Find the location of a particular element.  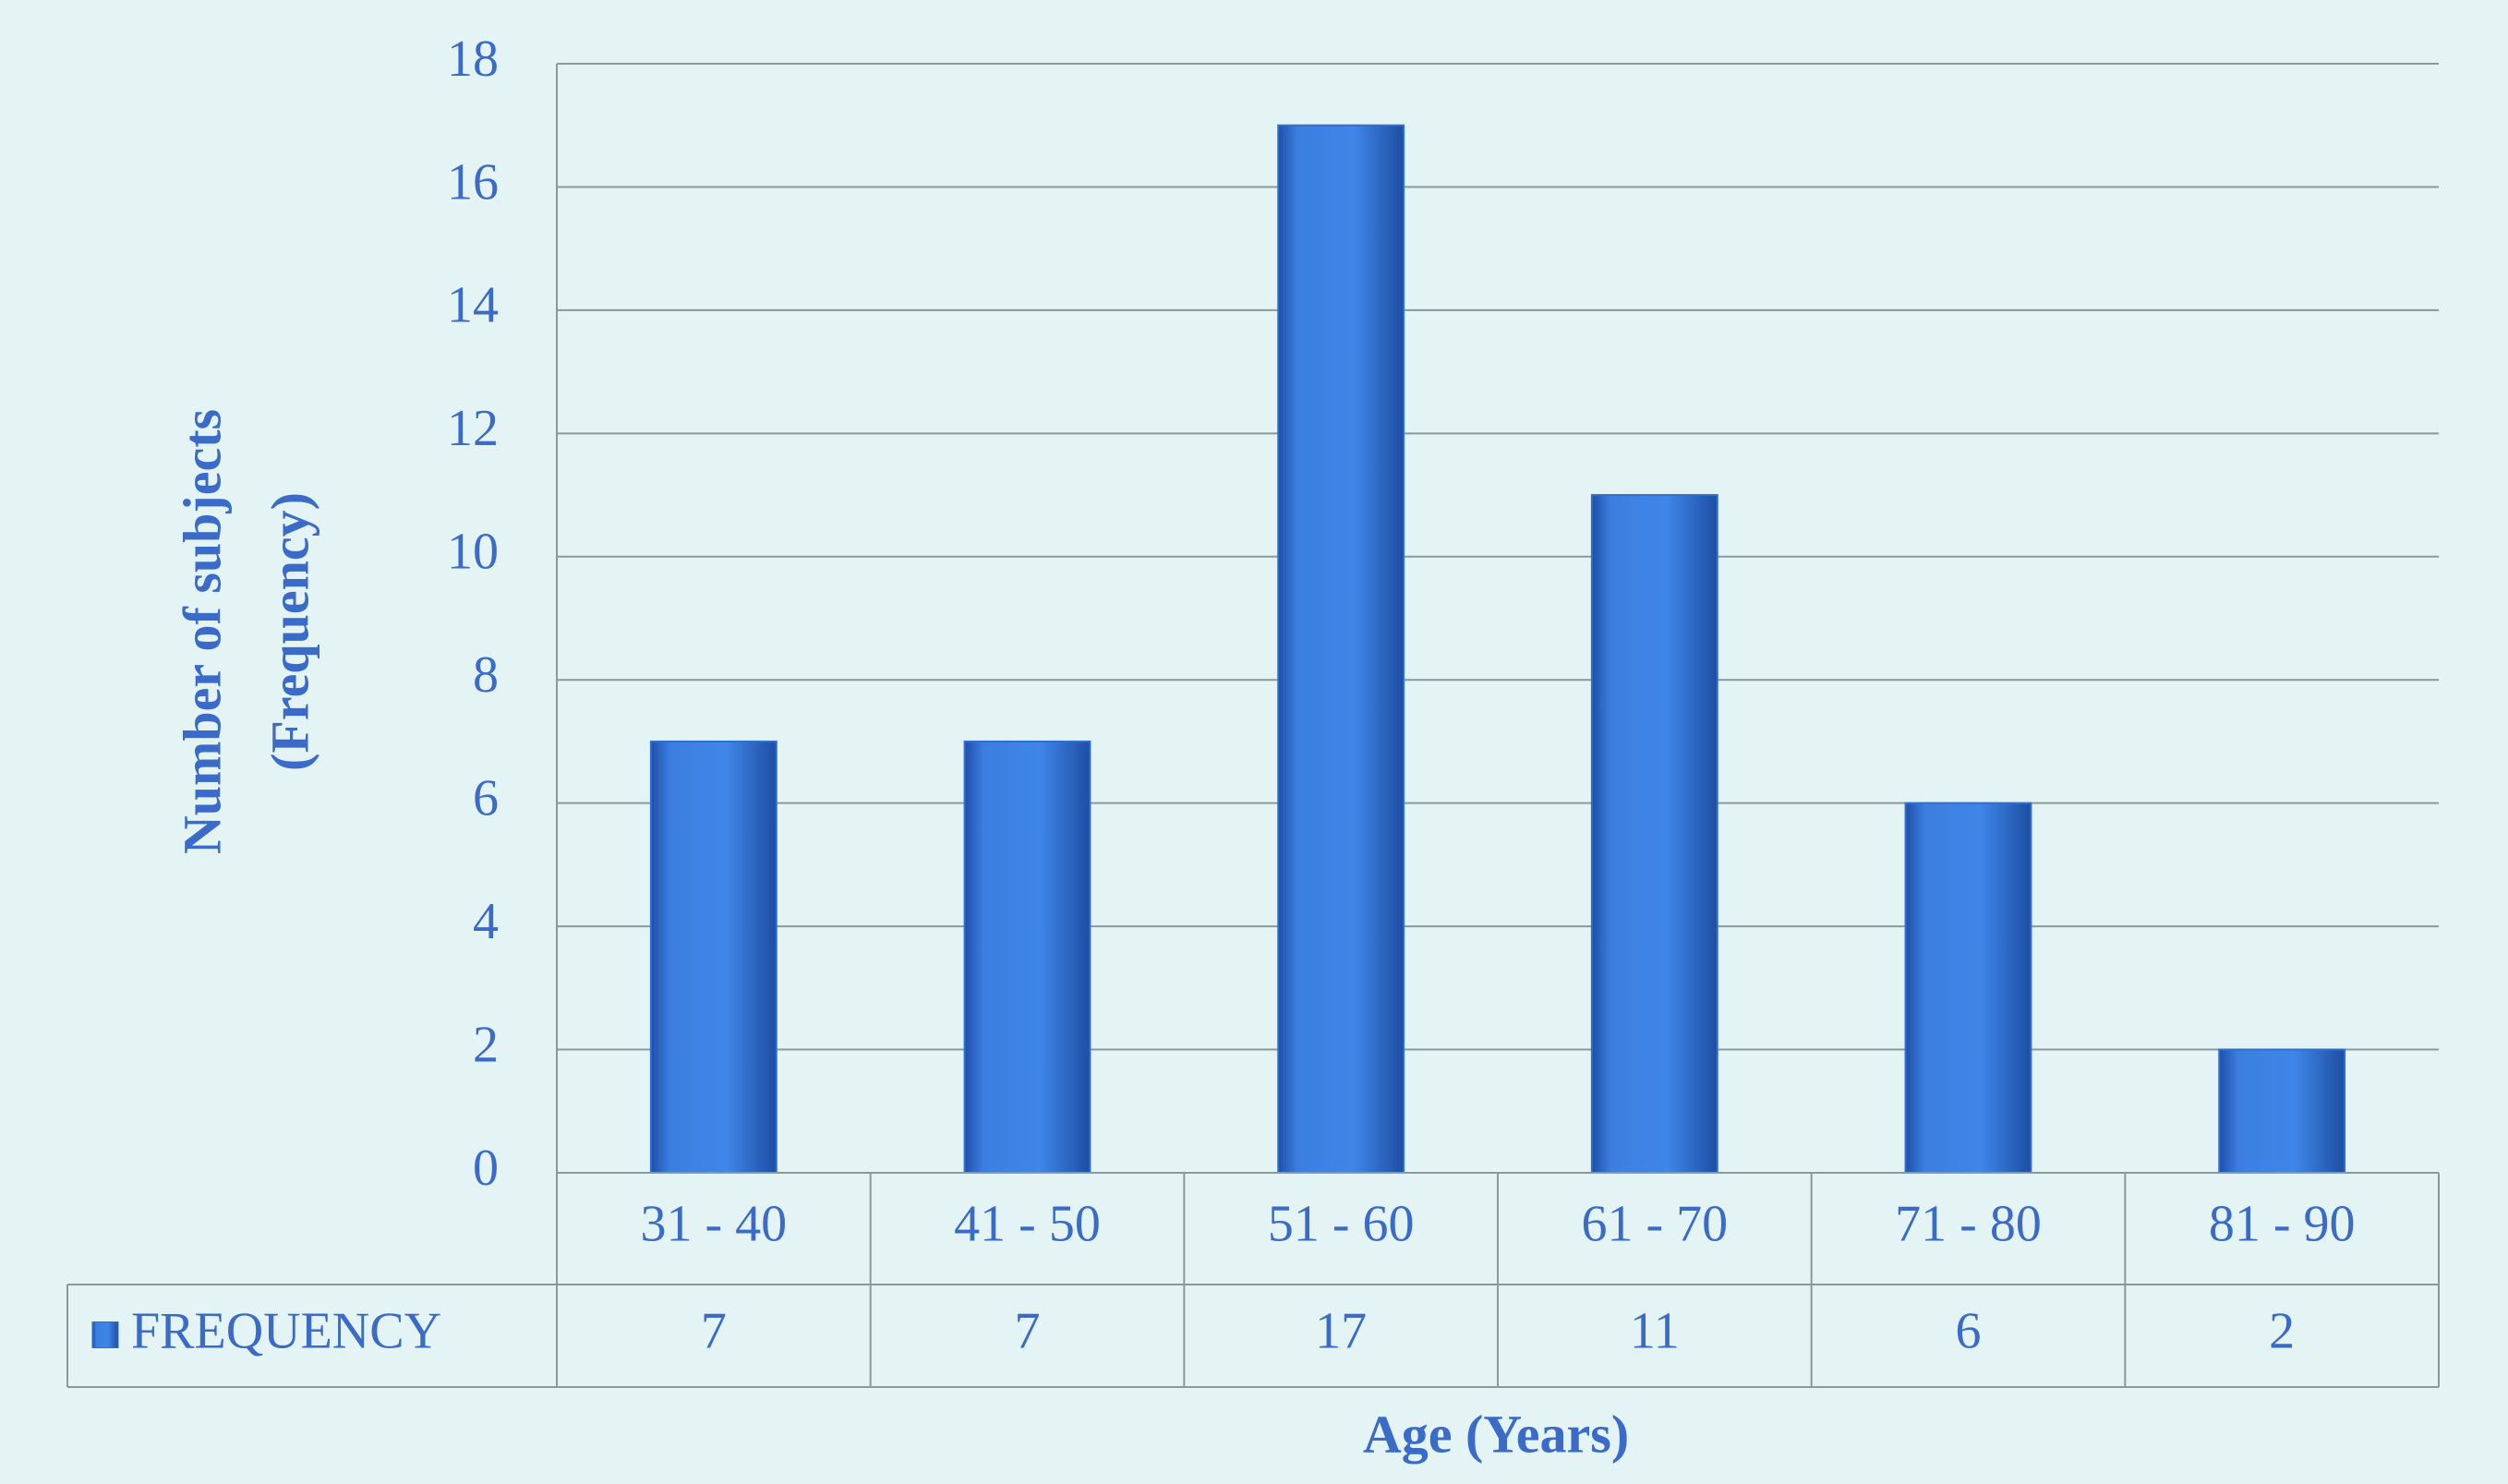

y-tick-label: 0 is located at coordinates (486, 1168).